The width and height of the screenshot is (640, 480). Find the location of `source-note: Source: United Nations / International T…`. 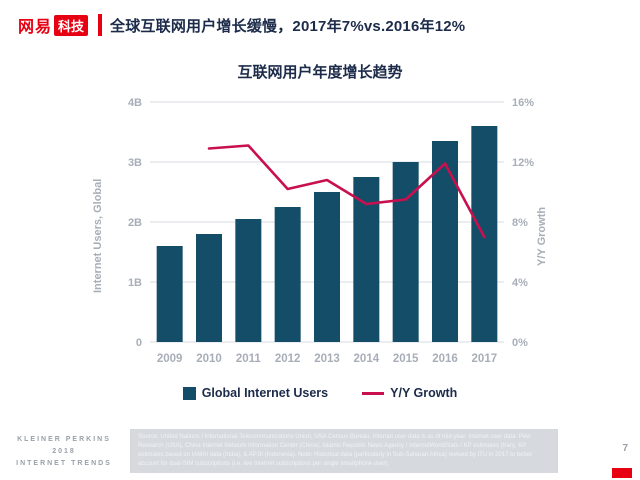

source-note: Source: United Nations / International T… is located at coordinates (344, 451).